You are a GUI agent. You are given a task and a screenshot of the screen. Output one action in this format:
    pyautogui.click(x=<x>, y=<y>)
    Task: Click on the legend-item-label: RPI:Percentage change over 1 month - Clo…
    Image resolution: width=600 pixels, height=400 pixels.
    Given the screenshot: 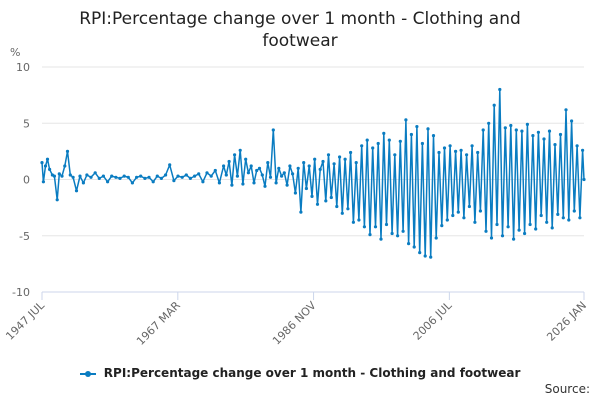 What is the action you would take?
    pyautogui.click(x=312, y=373)
    